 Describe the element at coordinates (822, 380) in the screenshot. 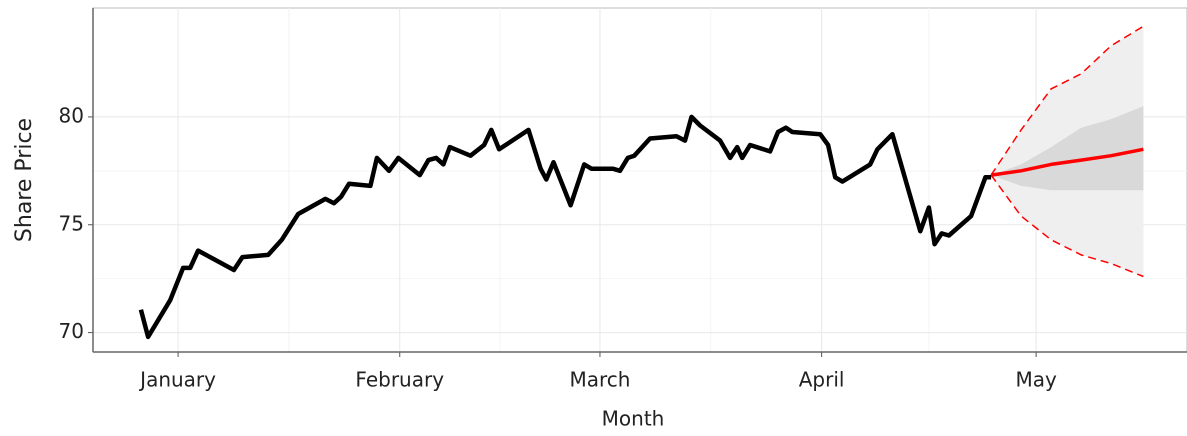

I see `x-tick-label: April` at that location.